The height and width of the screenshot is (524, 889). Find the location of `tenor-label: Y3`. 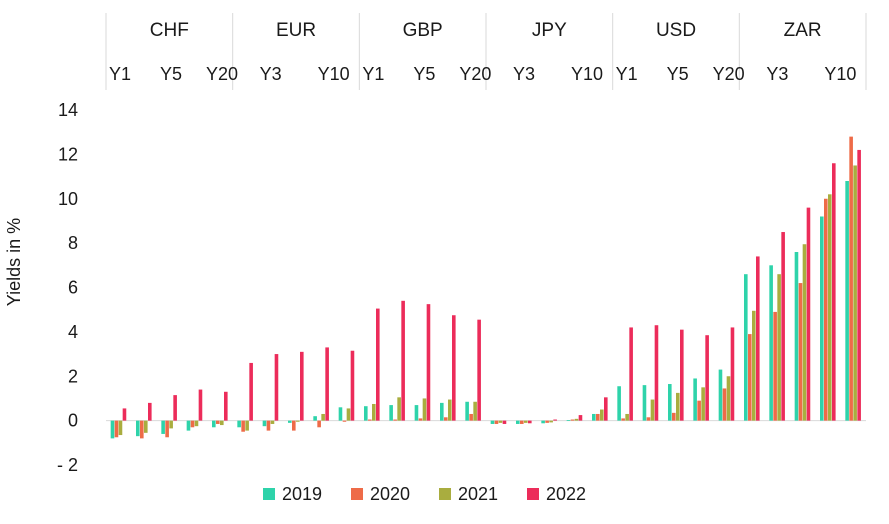

tenor-label: Y3 is located at coordinates (524, 74).